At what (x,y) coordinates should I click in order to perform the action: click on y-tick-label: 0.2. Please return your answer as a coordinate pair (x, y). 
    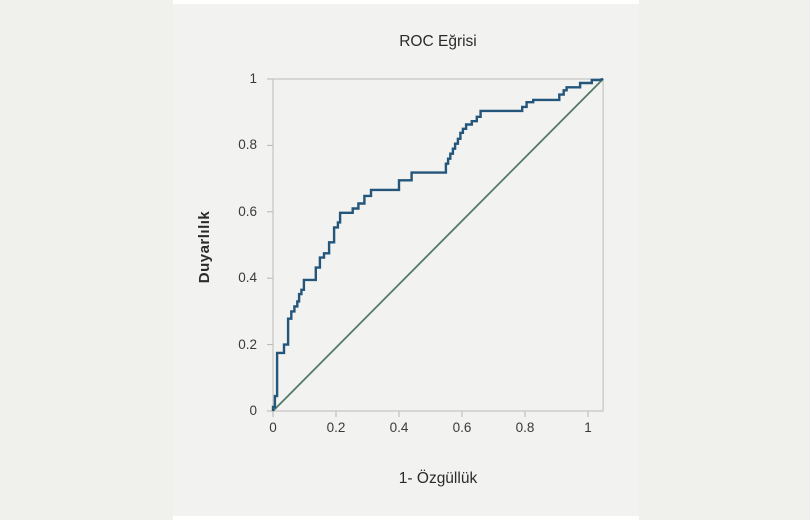
    Looking at the image, I should click on (247, 344).